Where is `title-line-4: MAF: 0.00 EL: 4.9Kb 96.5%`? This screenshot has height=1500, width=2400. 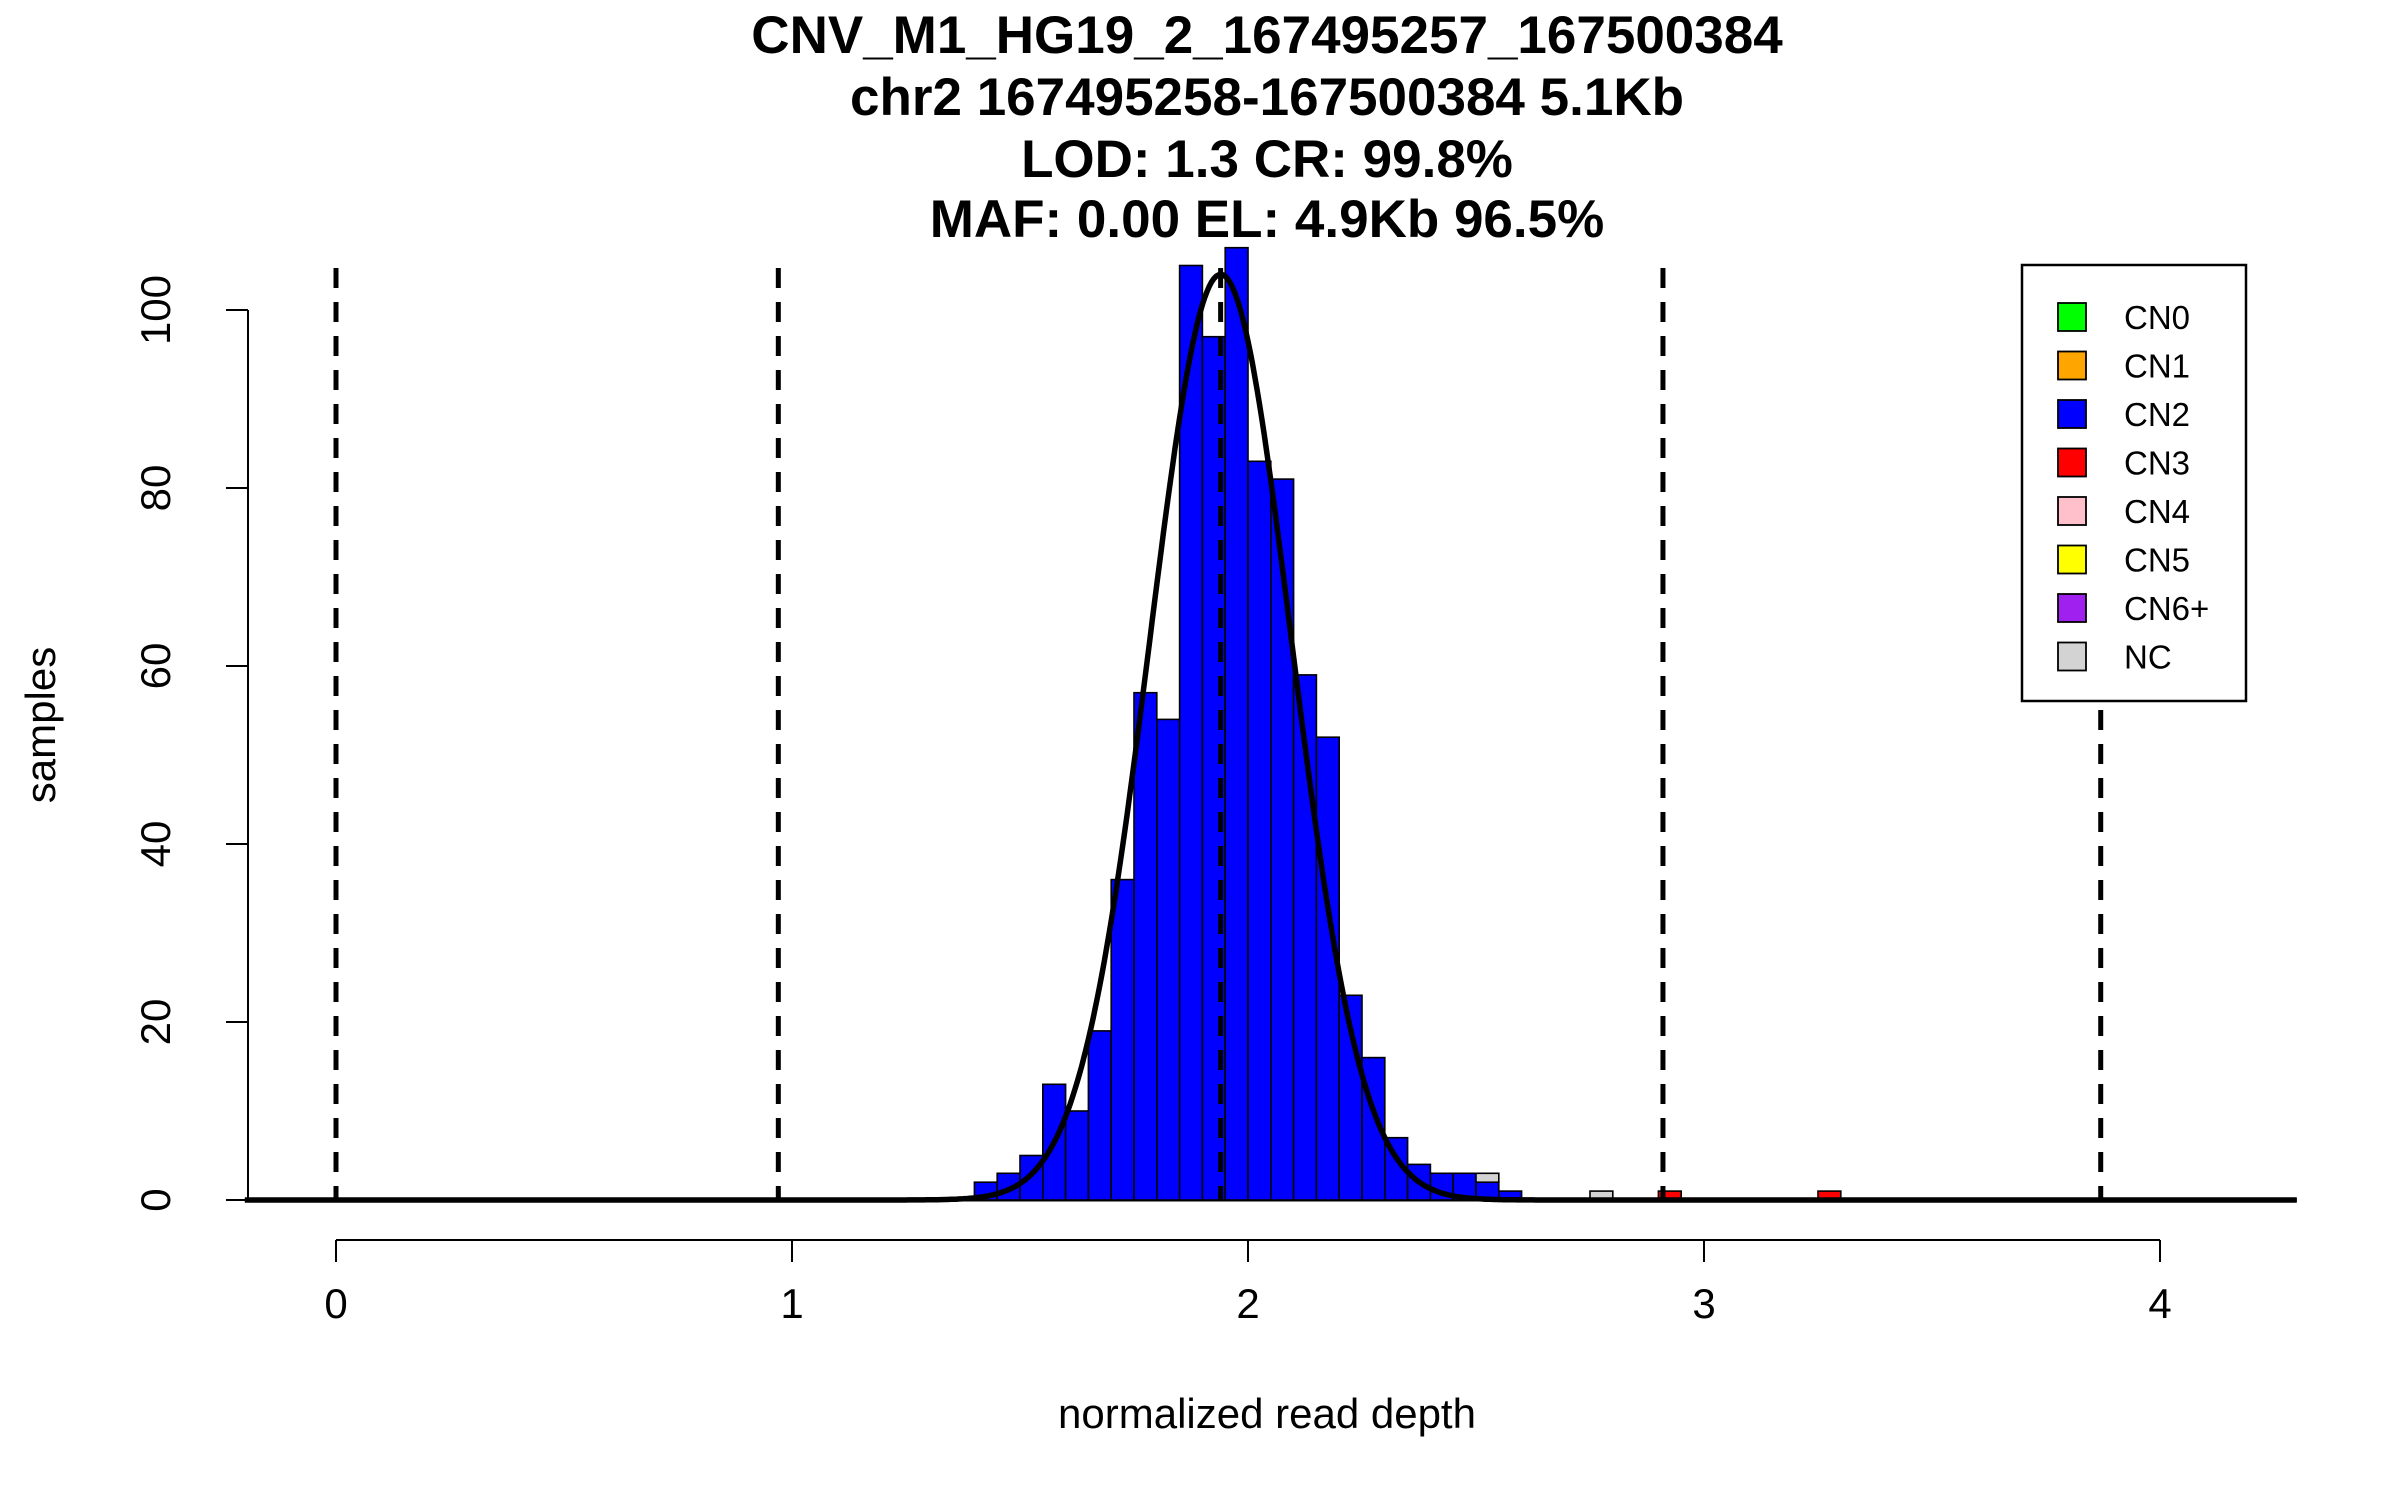
title-line-4: MAF: 0.00 EL: 4.9Kb 96.5% is located at coordinates (1267, 219).